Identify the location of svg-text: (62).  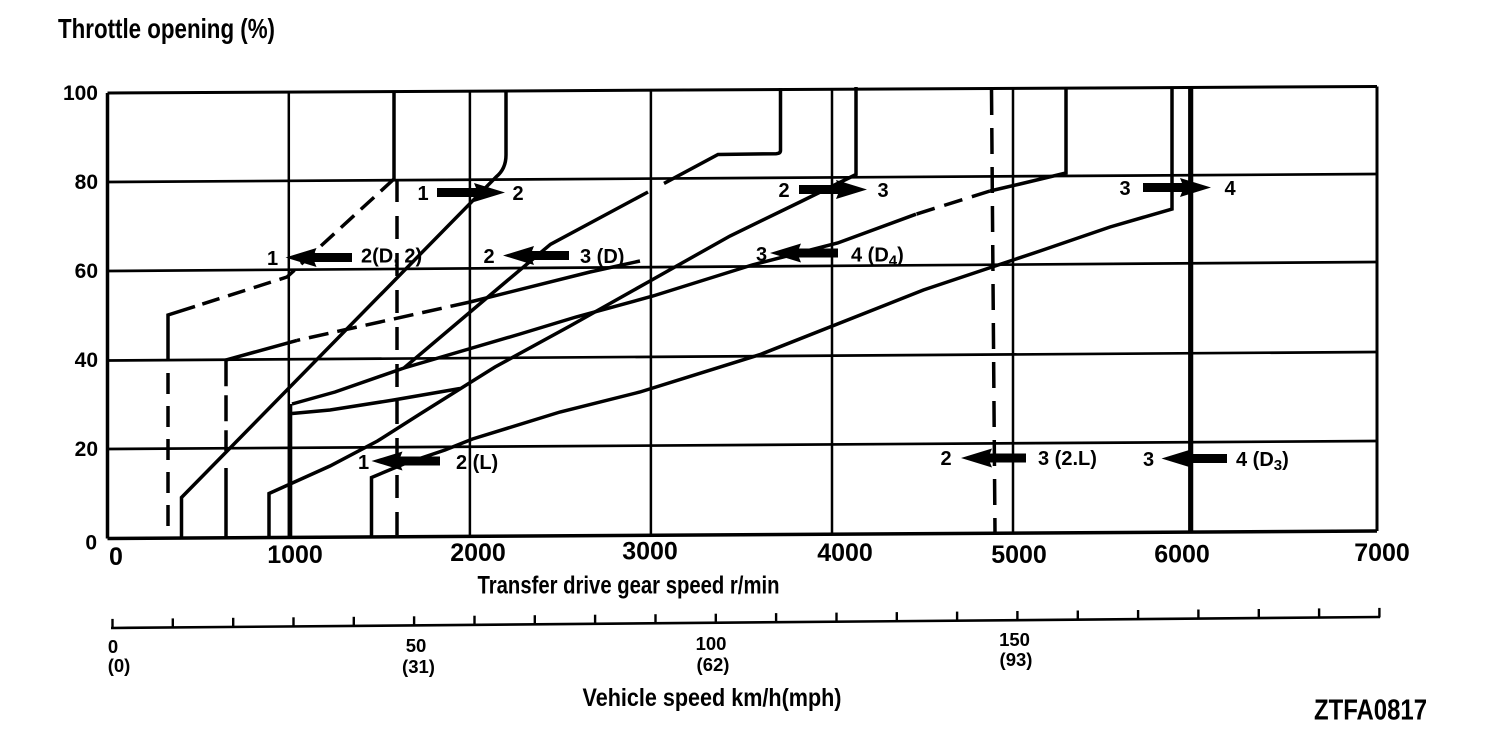
(713, 664).